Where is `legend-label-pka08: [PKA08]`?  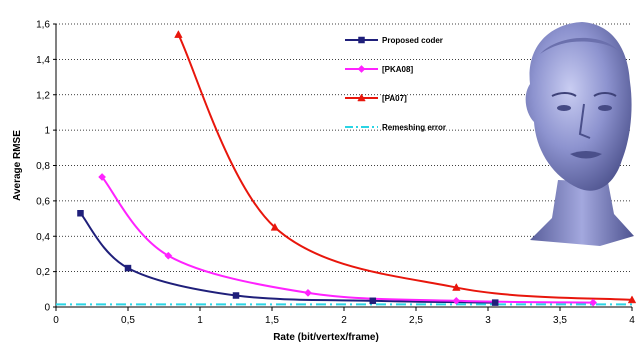
legend-label-pka08: [PKA08] is located at coordinates (397, 69).